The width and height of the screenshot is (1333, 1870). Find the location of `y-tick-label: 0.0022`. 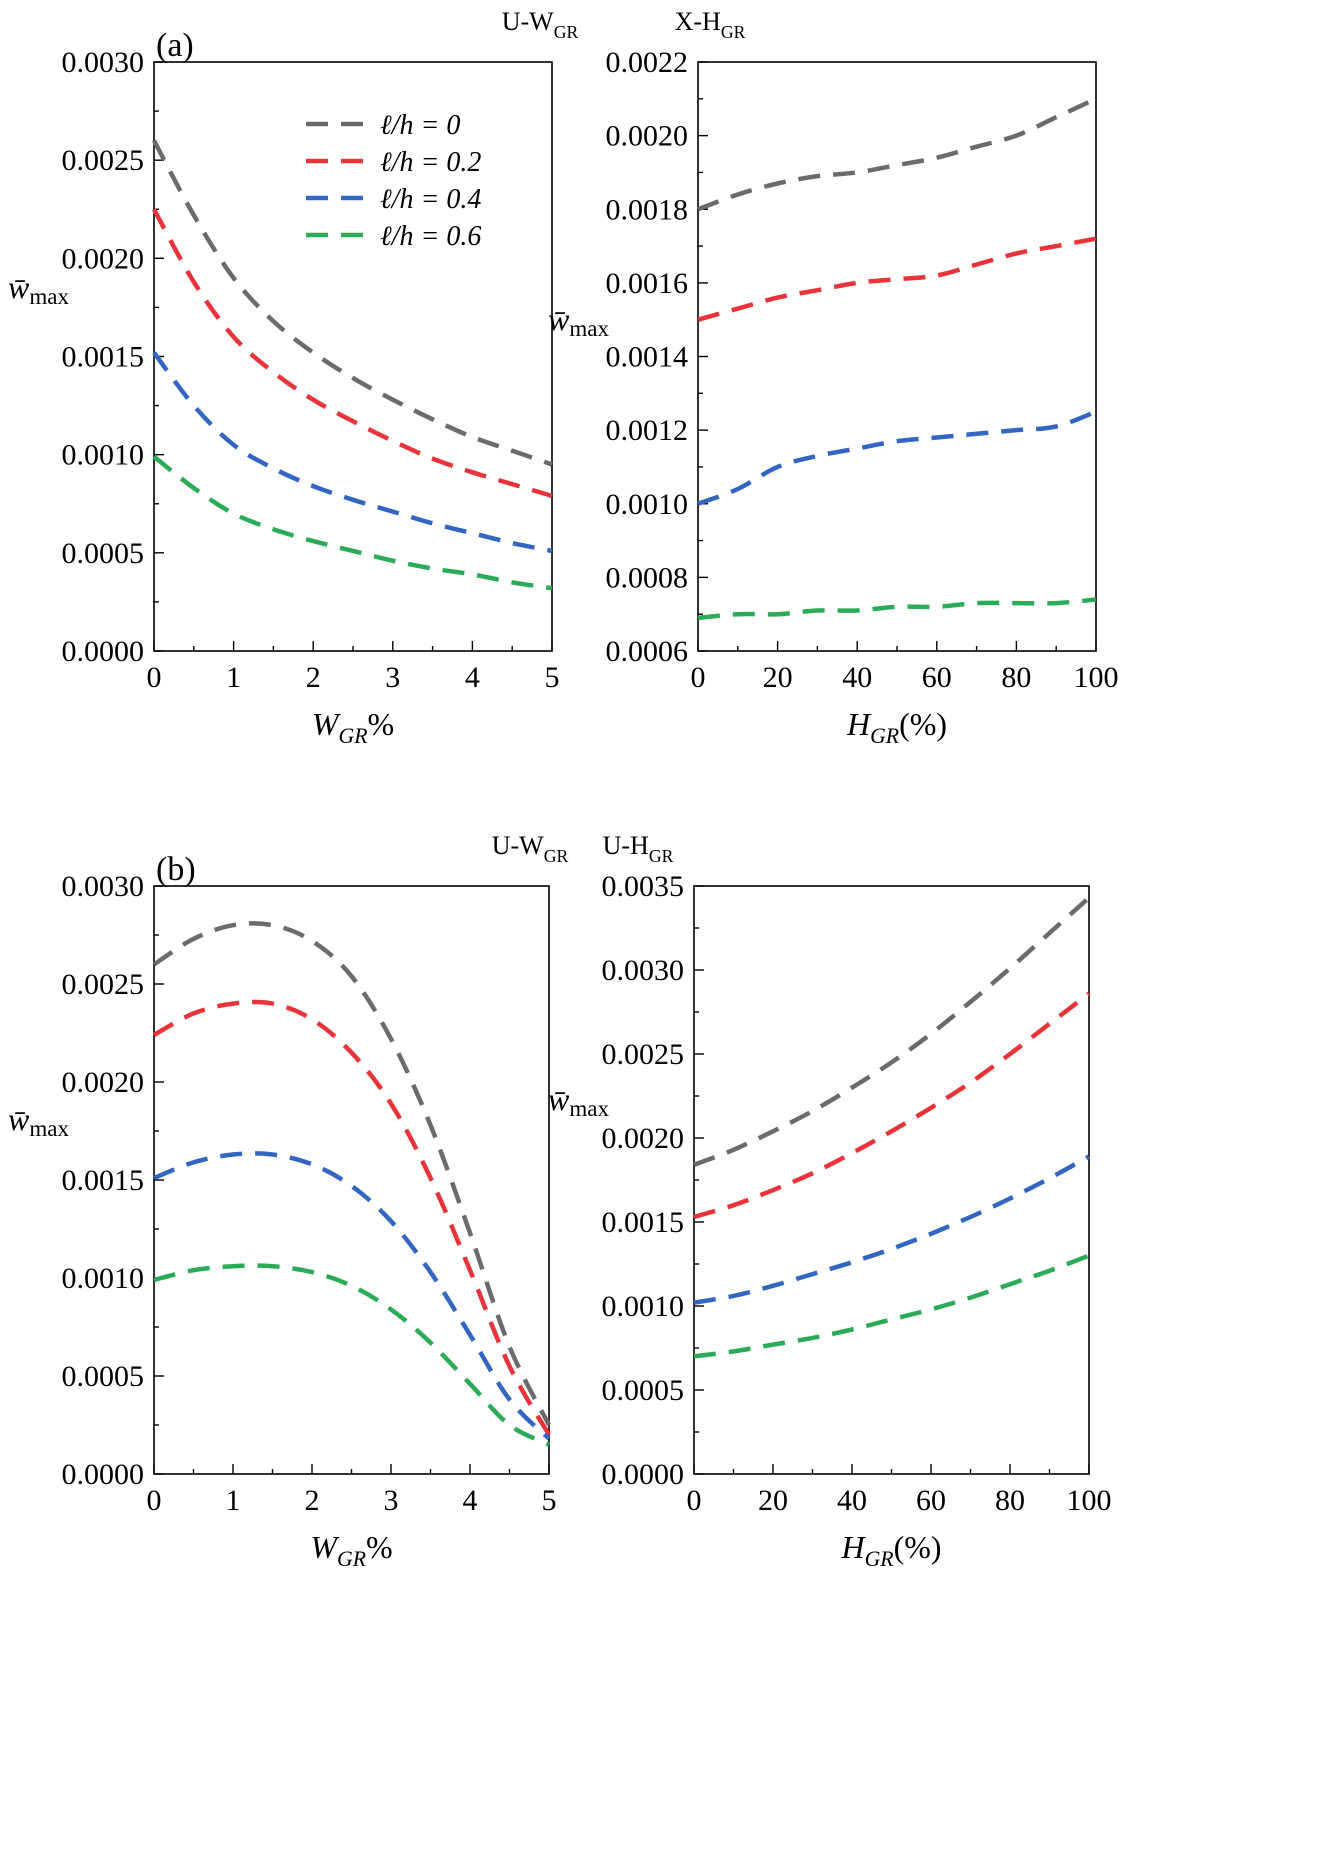

y-tick-label: 0.0022 is located at coordinates (647, 62).